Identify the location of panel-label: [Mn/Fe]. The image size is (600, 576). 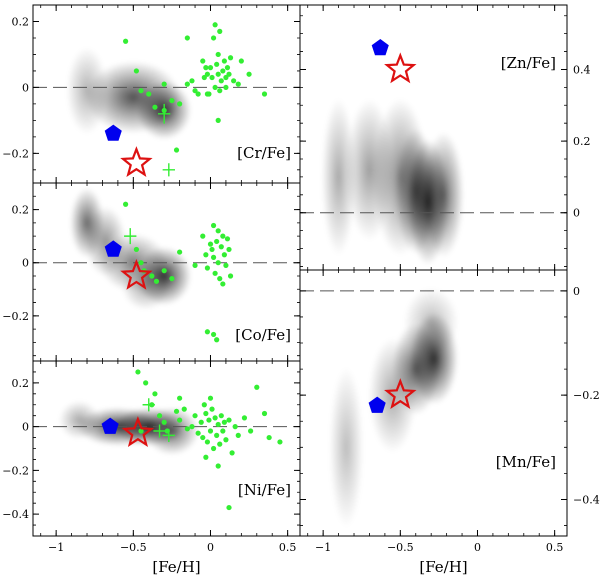
(526, 462).